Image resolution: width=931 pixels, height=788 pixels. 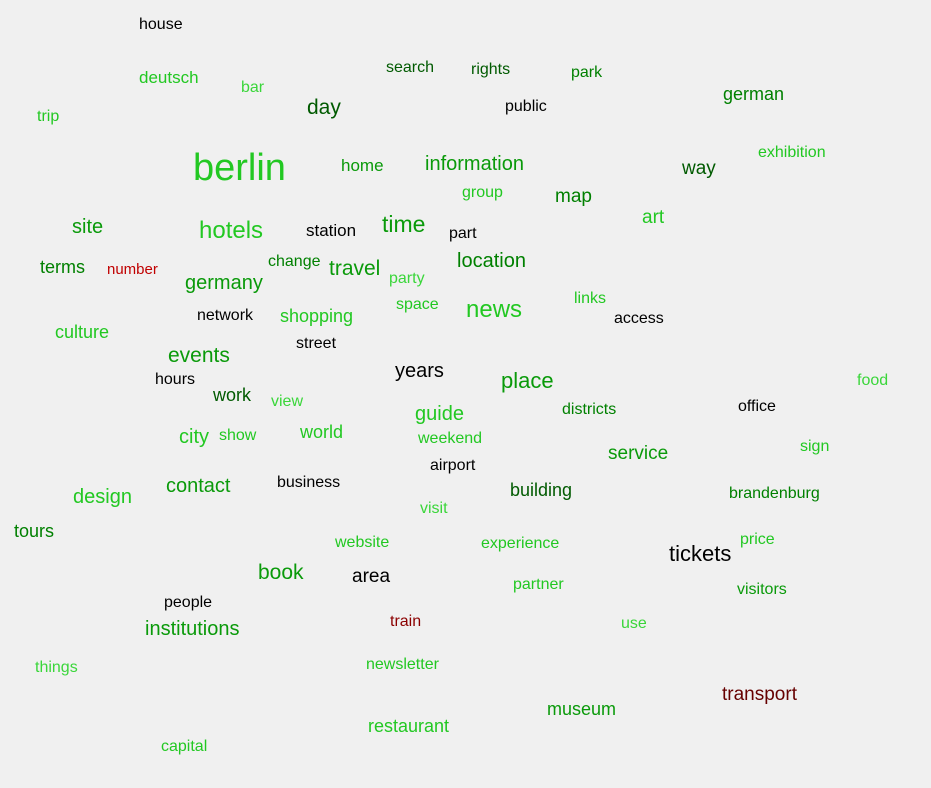 I want to click on word-restaurant: restaurant, so click(x=409, y=726).